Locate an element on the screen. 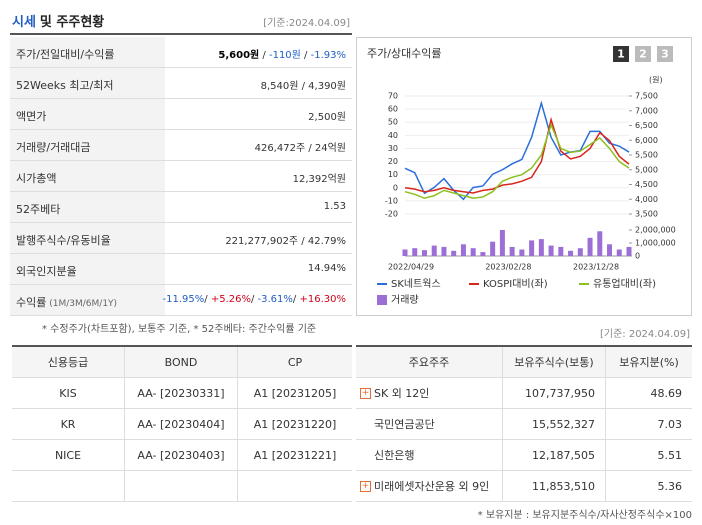 This screenshot has width=702, height=525. value-part: 1.53 is located at coordinates (334, 206).